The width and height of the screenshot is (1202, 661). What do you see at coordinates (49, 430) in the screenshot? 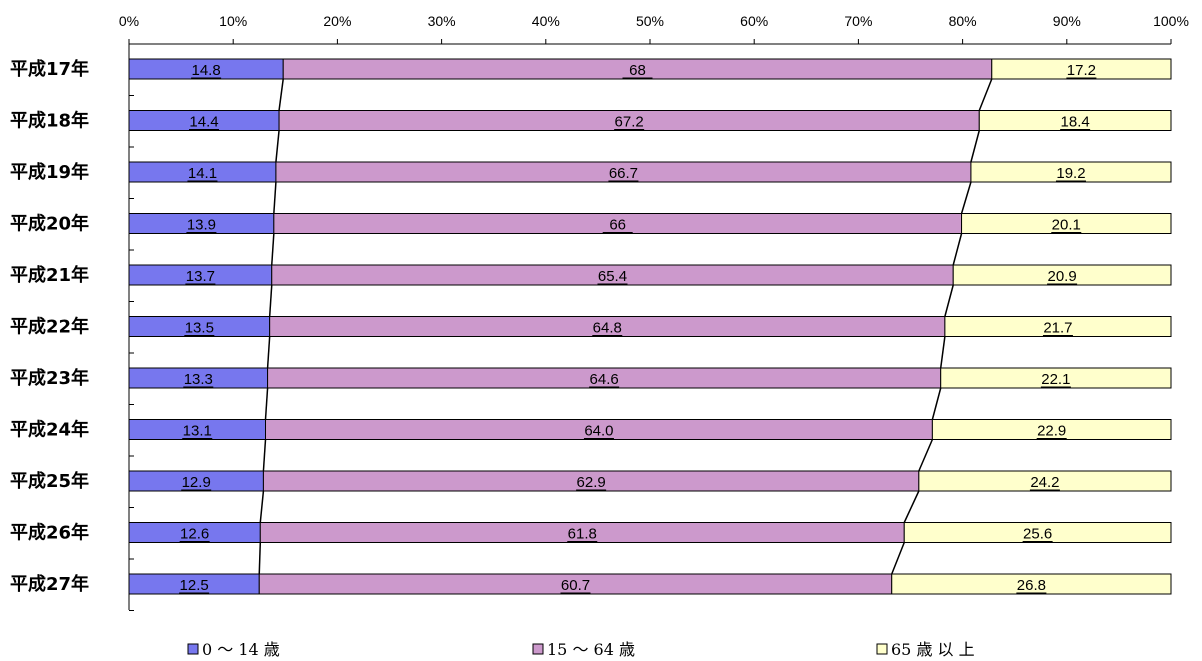
I see `category-label: 平成24年` at bounding box center [49, 430].